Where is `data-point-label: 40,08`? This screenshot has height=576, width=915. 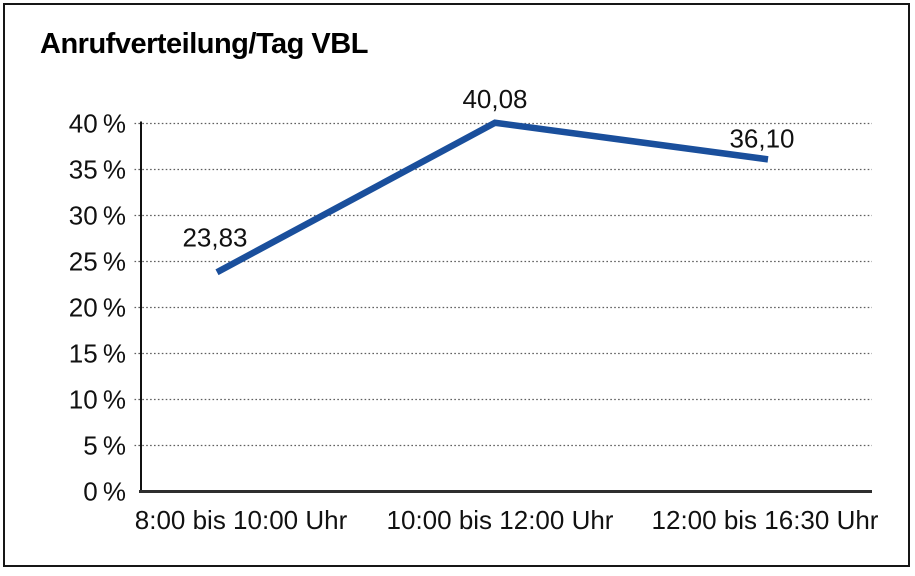
data-point-label: 40,08 is located at coordinates (494, 99).